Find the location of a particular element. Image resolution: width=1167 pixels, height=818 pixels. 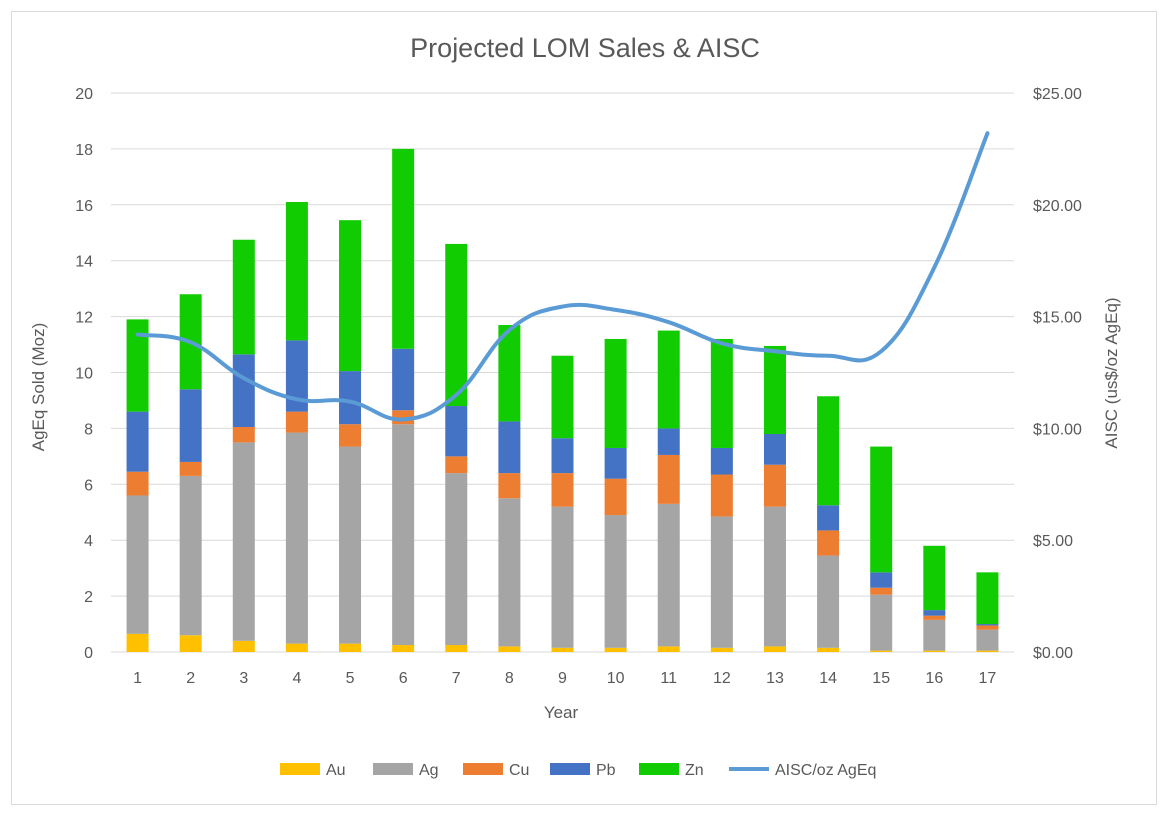

y-tick-label: 0 is located at coordinates (88, 653).